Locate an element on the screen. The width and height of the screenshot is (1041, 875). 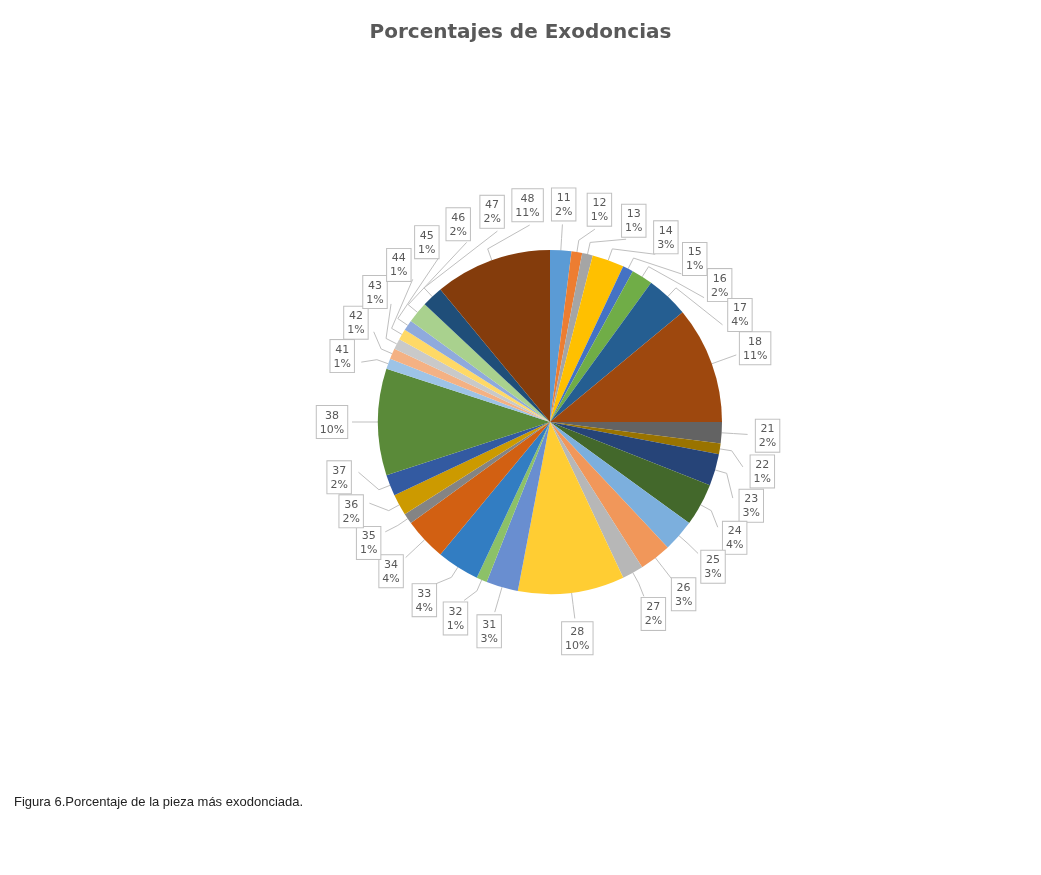
slice-label: 14 is located at coordinates (665, 230).